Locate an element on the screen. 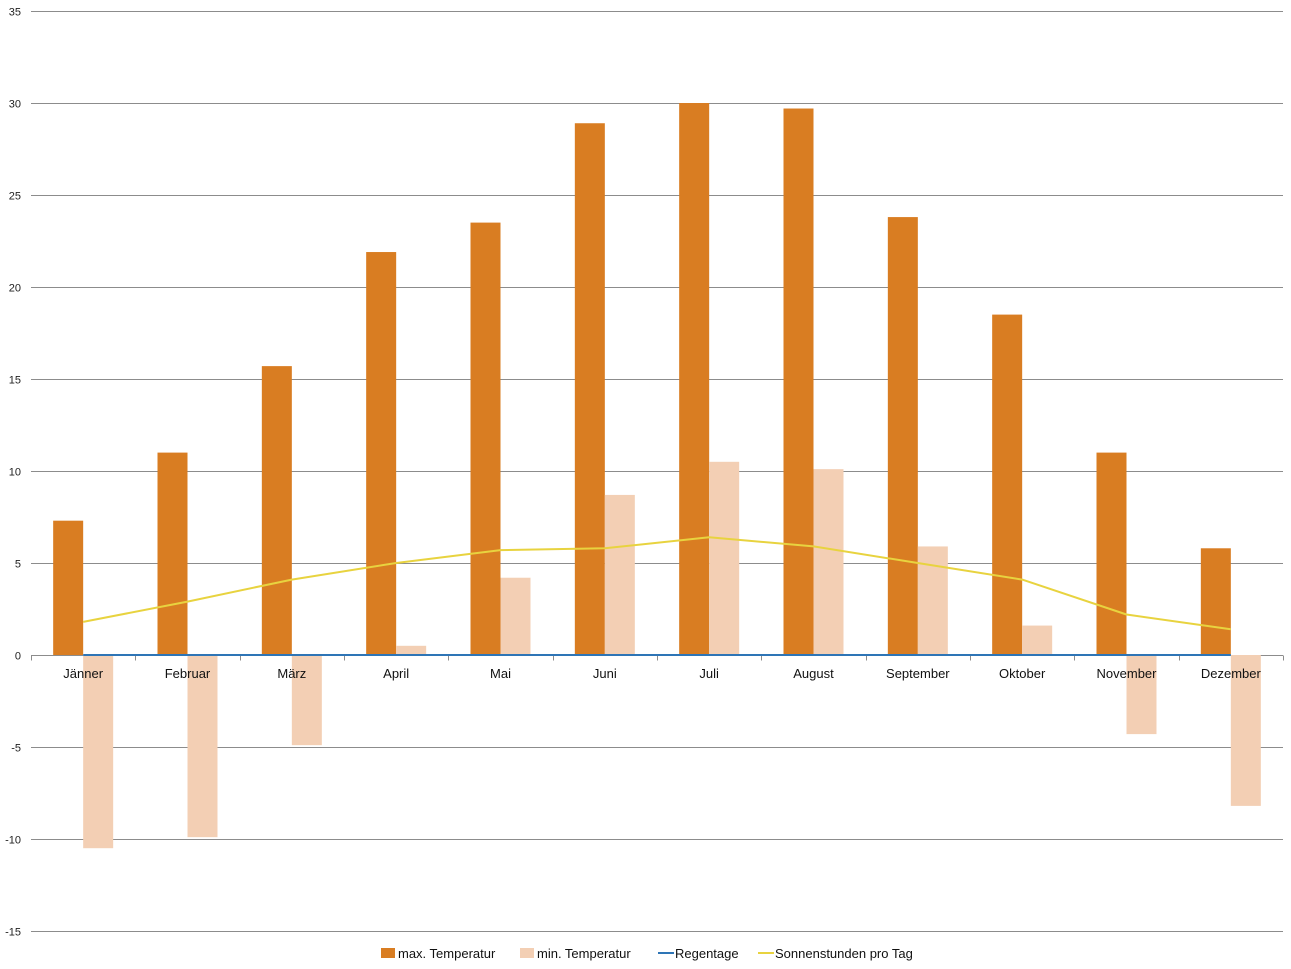  x-category-label: Februar is located at coordinates (188, 673).